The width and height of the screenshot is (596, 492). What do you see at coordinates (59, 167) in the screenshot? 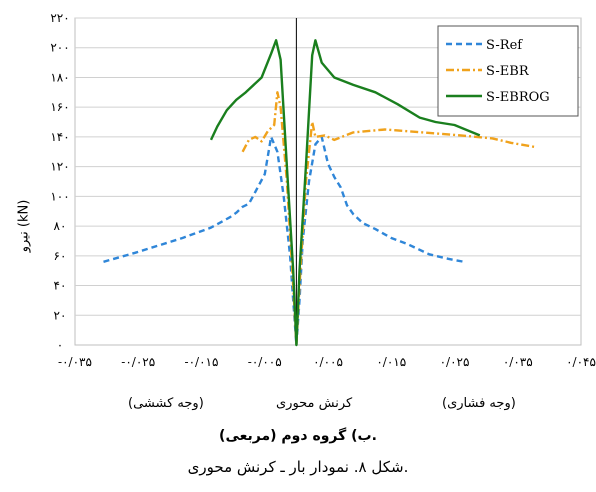
I see `y-tick-label: ۱۲۰` at bounding box center [59, 167].